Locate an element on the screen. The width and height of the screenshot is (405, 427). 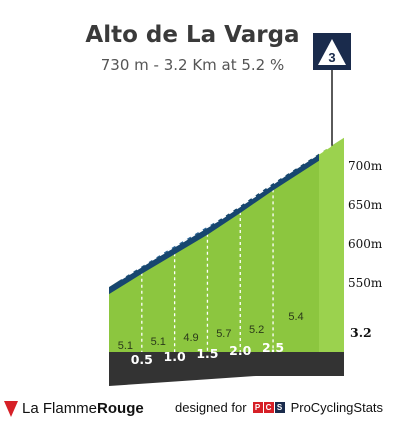
chart-title: Alto de La Varga is located at coordinates (192, 35).